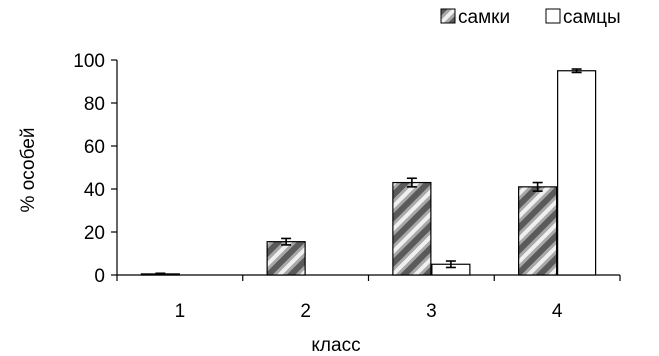  Describe the element at coordinates (94, 147) in the screenshot. I see `y-tick-label: 60` at that location.